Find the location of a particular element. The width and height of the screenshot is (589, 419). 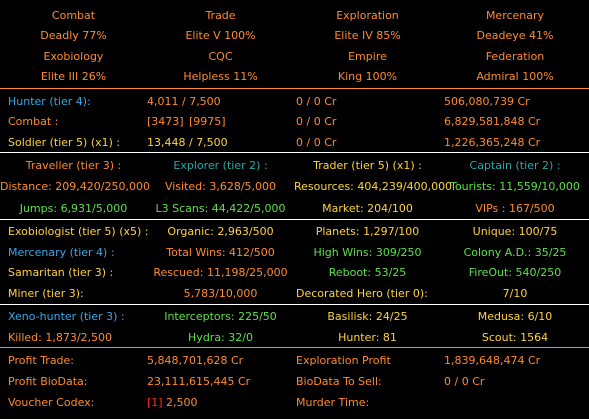

rank-combat-title: Combat is located at coordinates (73, 15).